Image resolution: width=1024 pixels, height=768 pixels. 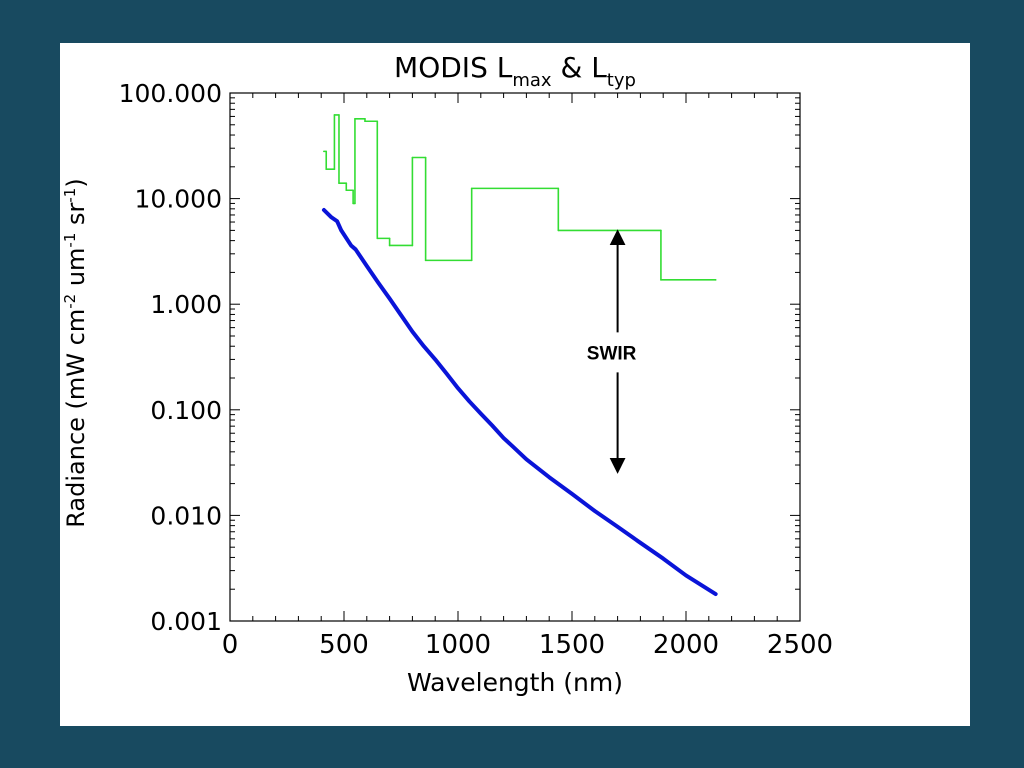 What do you see at coordinates (800, 645) in the screenshot?
I see `x-tick-label: 2500` at bounding box center [800, 645].